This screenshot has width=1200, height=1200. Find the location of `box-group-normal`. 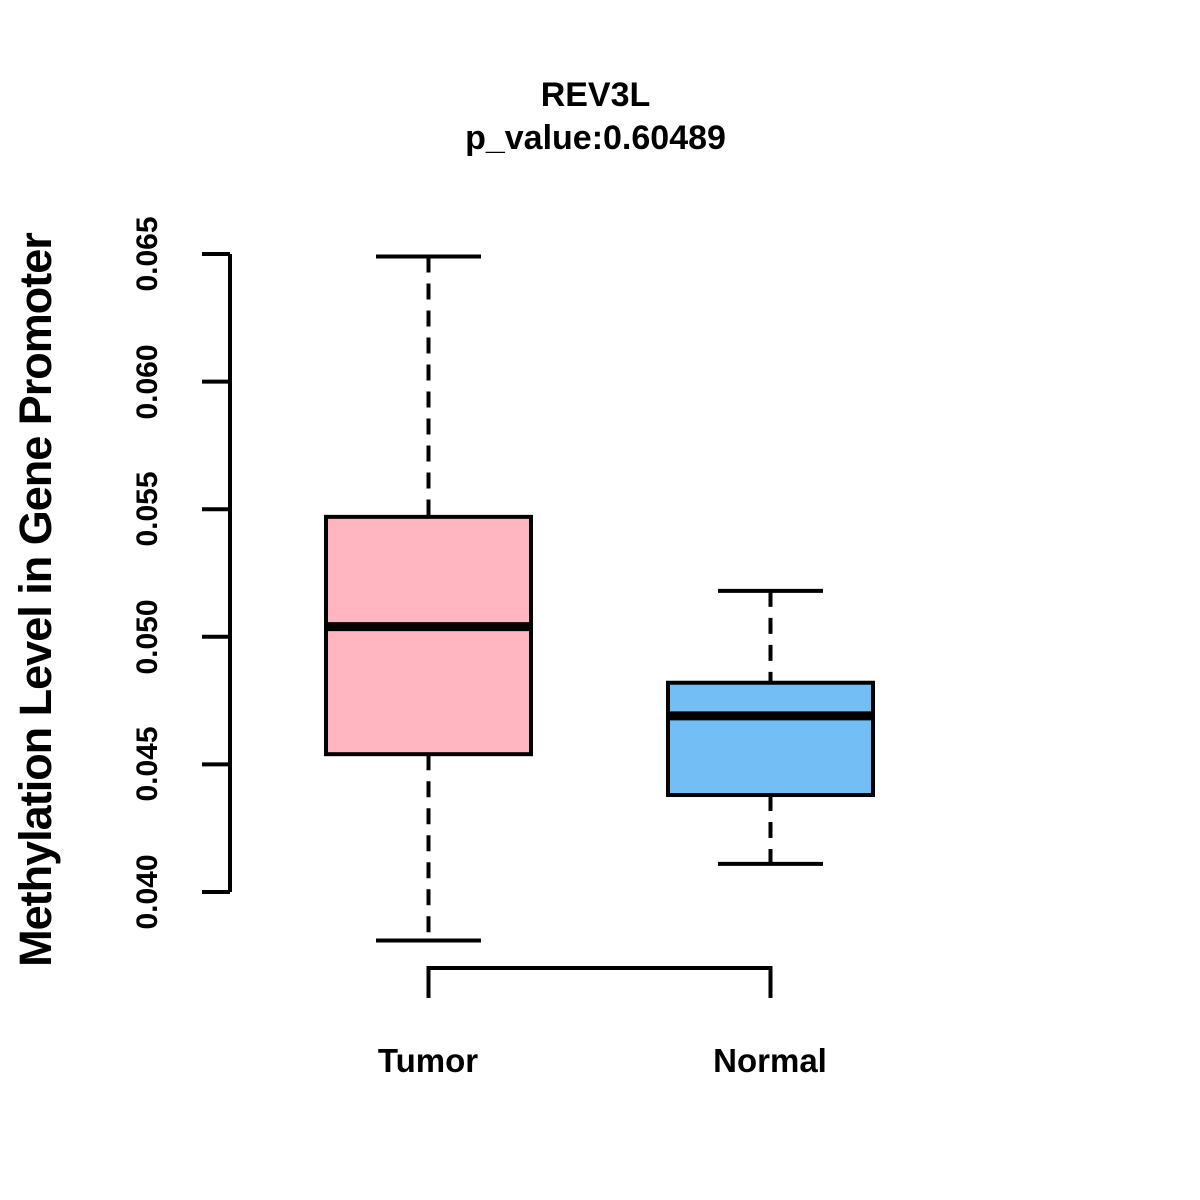

box-group-normal is located at coordinates (770, 727).